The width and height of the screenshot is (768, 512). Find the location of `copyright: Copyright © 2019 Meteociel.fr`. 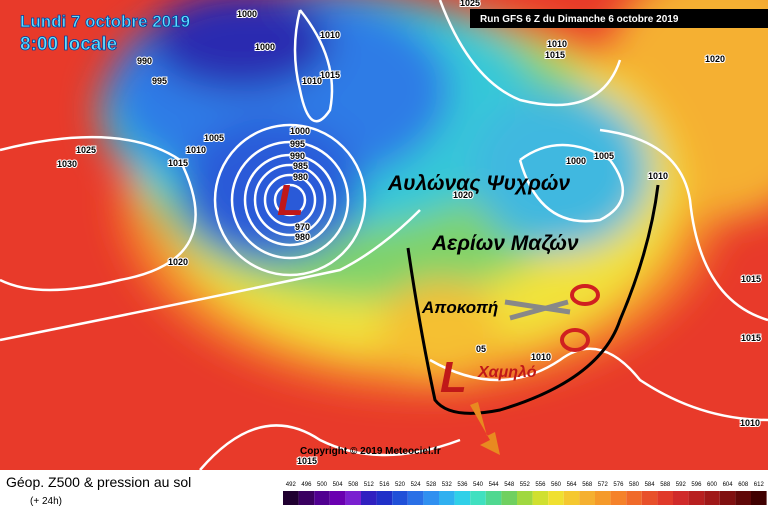

copyright: Copyright © 2019 Meteociel.fr is located at coordinates (370, 451).